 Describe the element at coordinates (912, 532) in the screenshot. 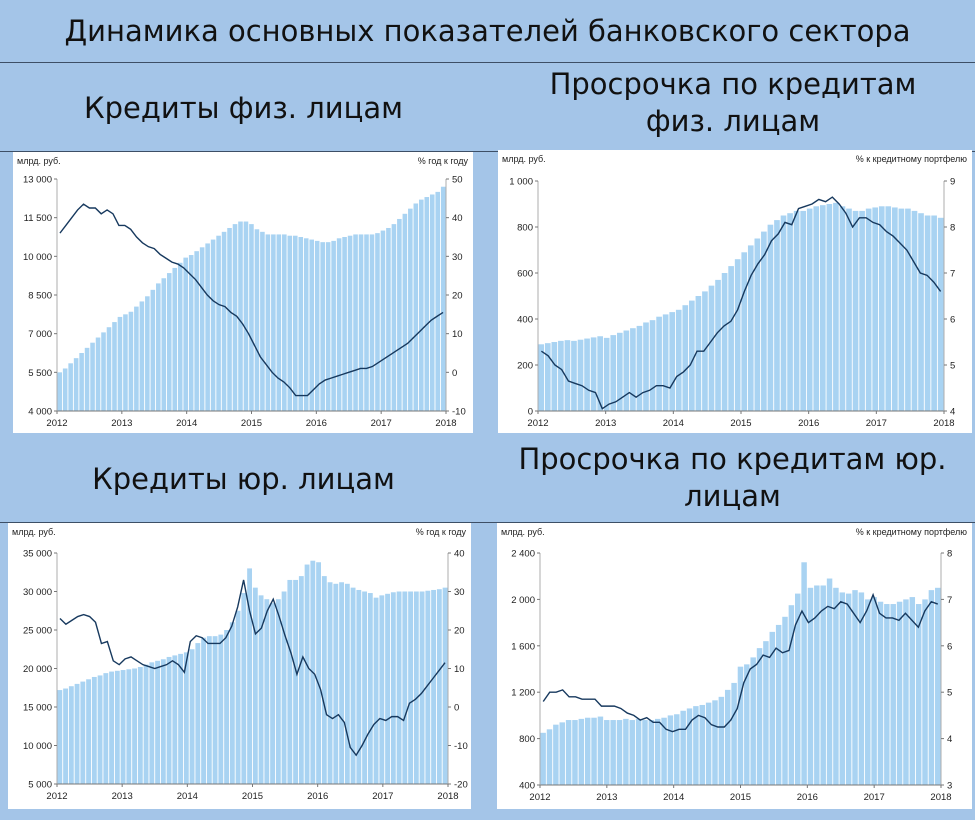

I see `right-unit-label: % к кредитному портфелю` at that location.